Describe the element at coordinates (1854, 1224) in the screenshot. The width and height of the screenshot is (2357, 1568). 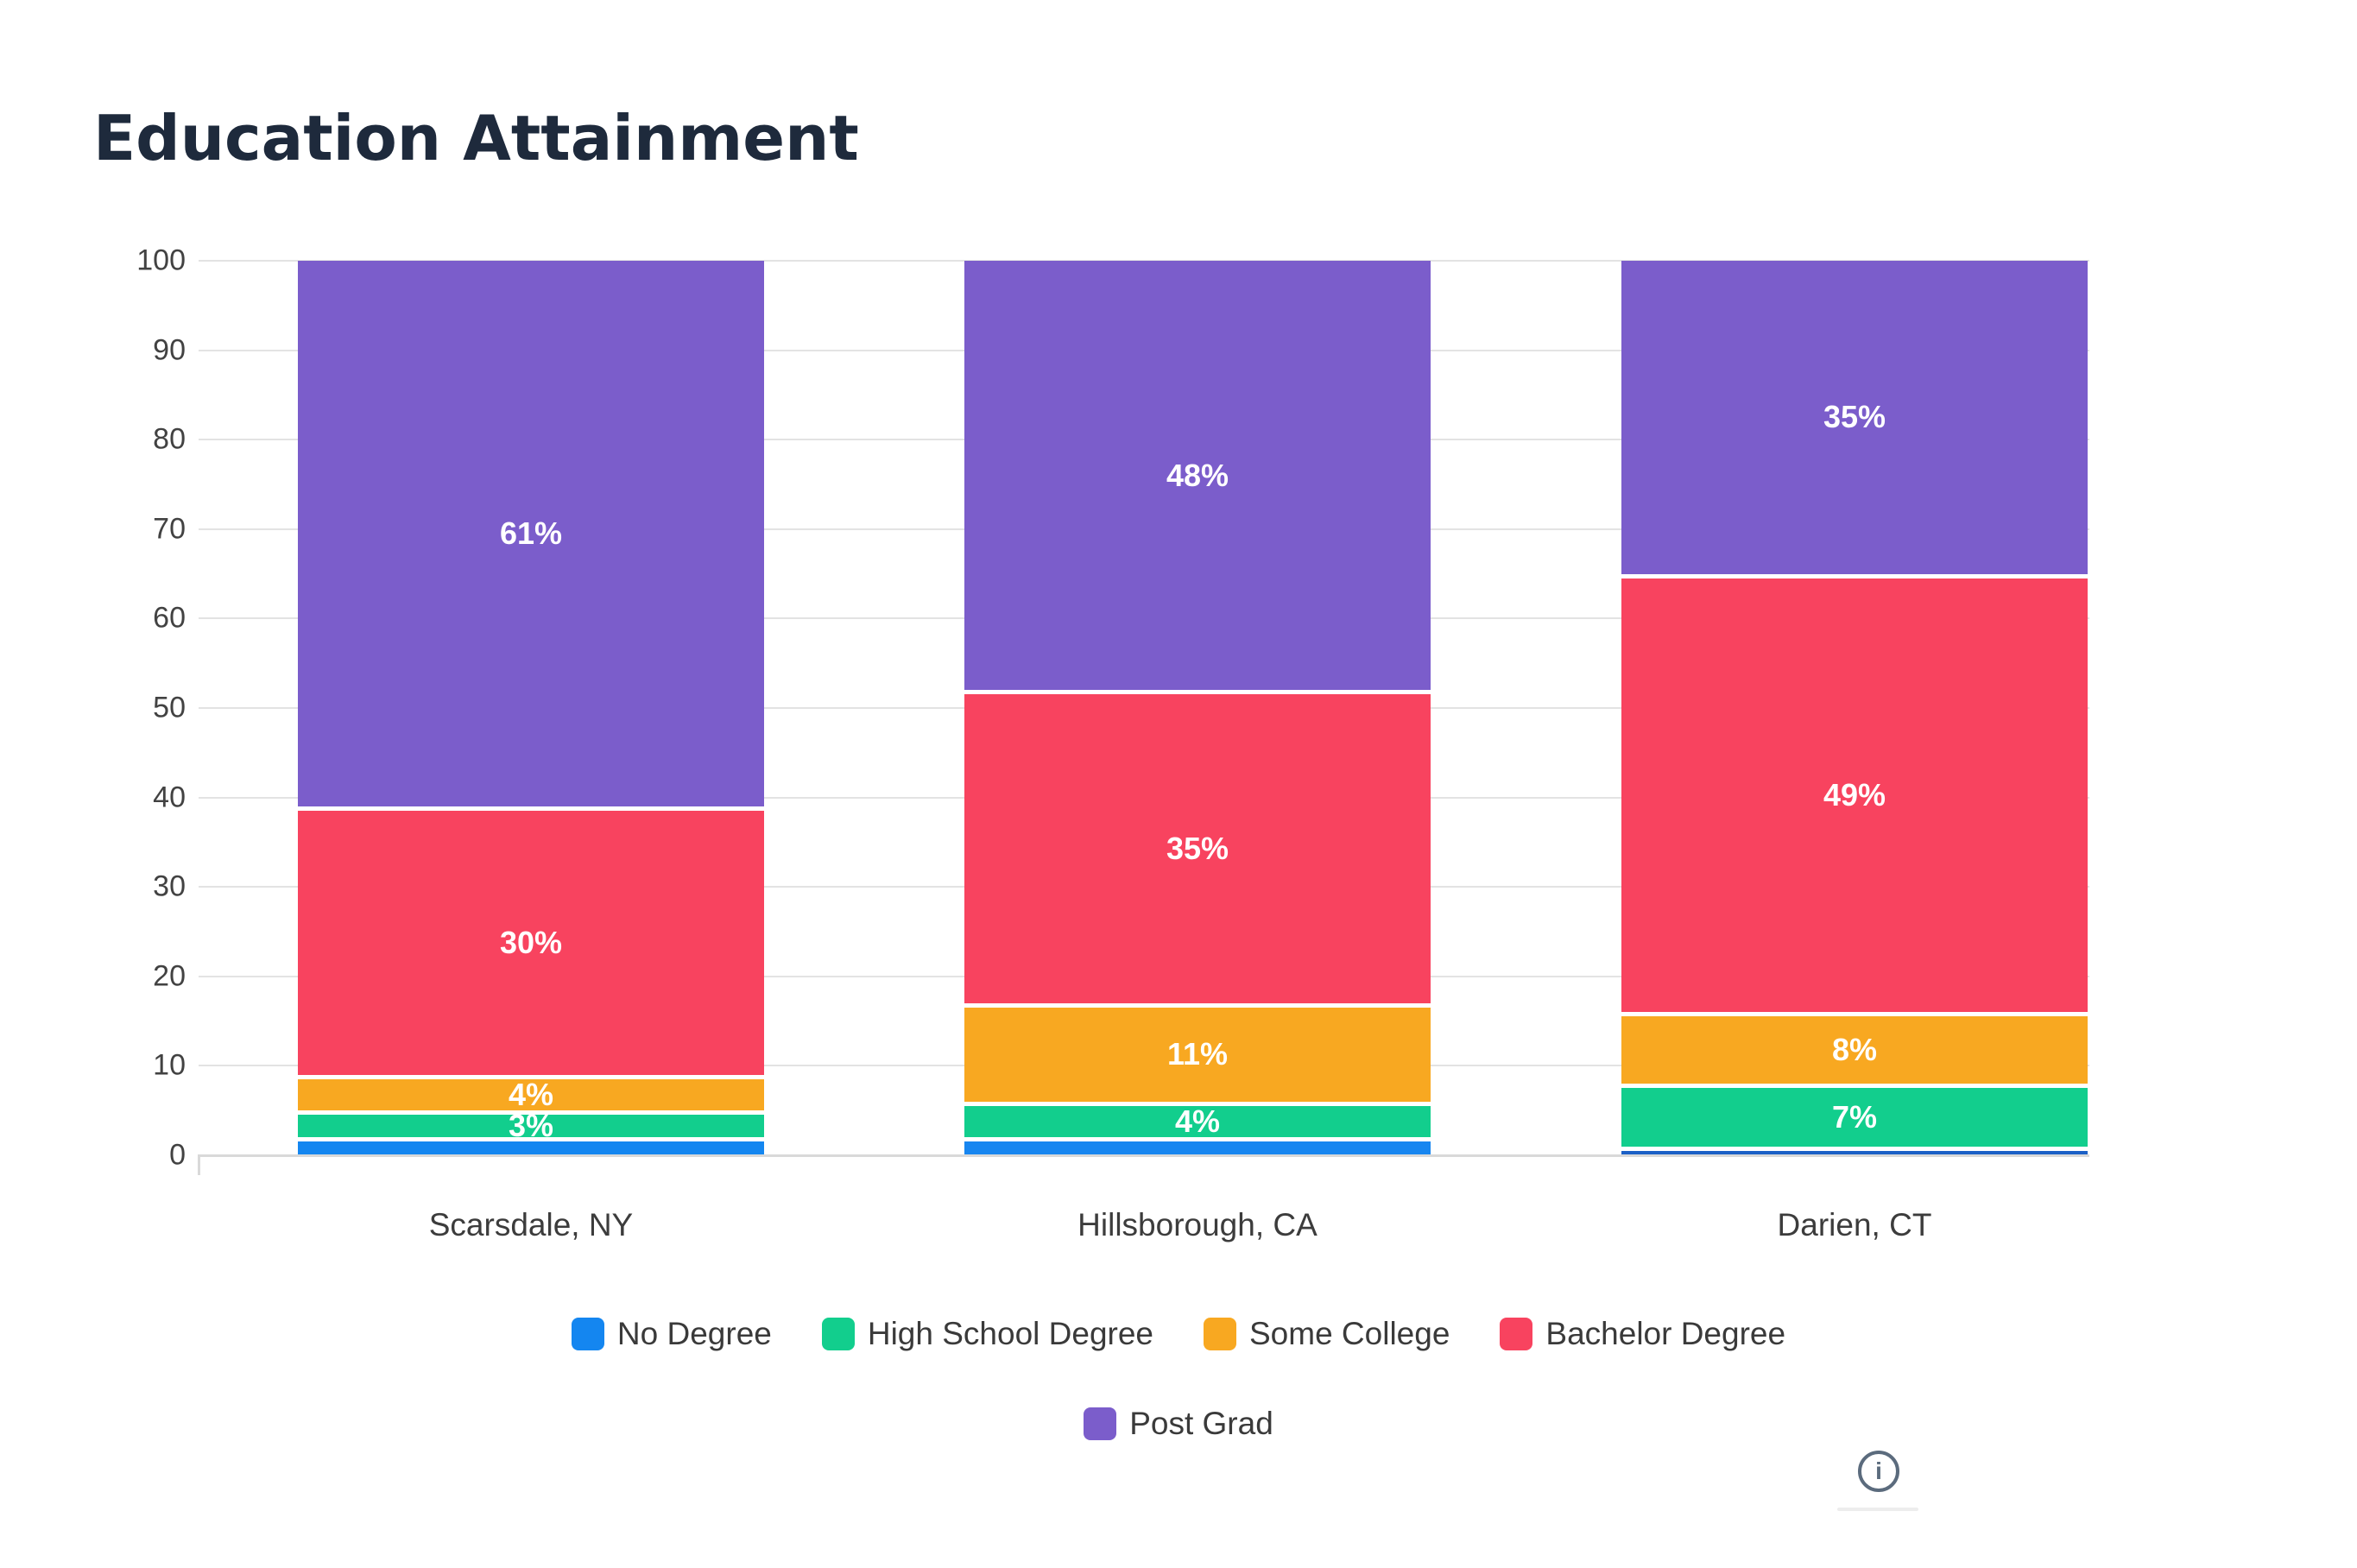
I see `x-axis-label-darien-ct: Darien, CT` at that location.